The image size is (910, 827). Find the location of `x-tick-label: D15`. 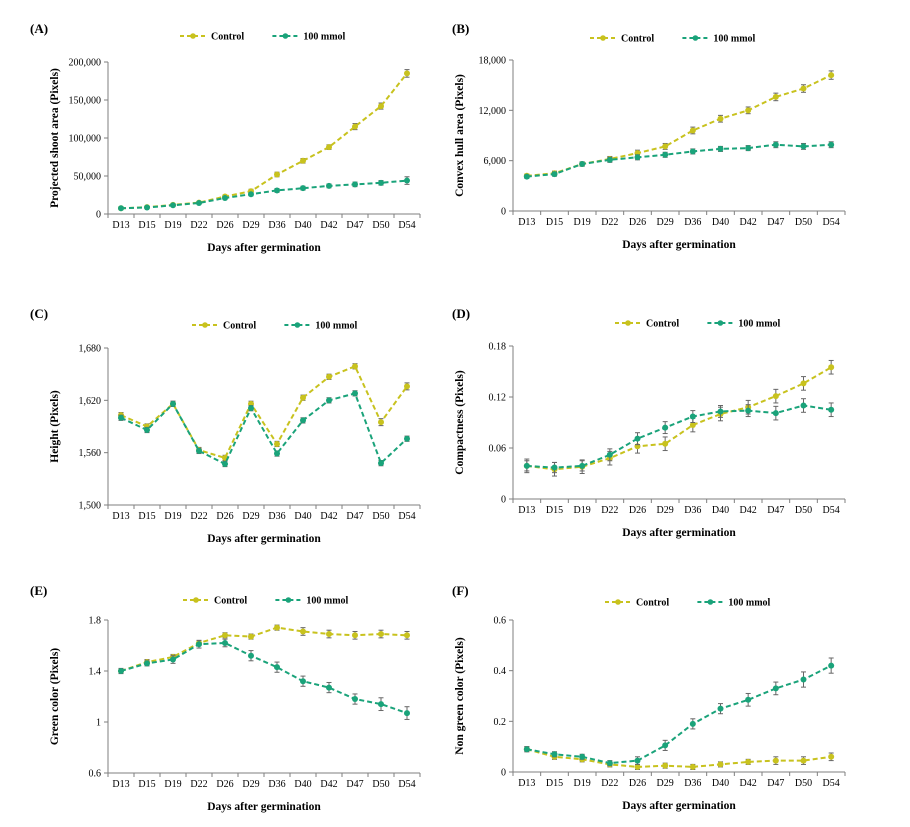

x-tick-label: D15 is located at coordinates (554, 510).